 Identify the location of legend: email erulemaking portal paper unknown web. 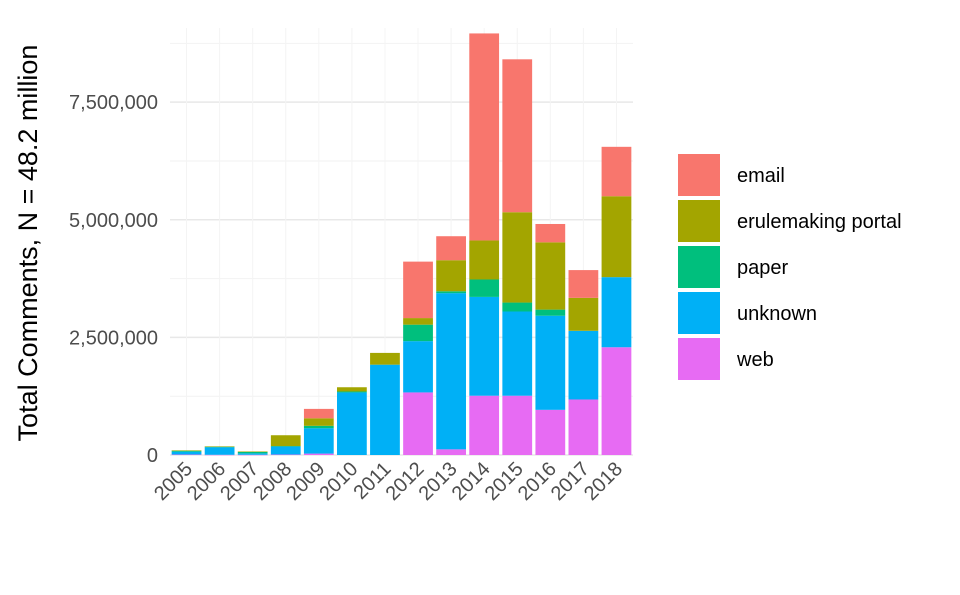
(790, 267).